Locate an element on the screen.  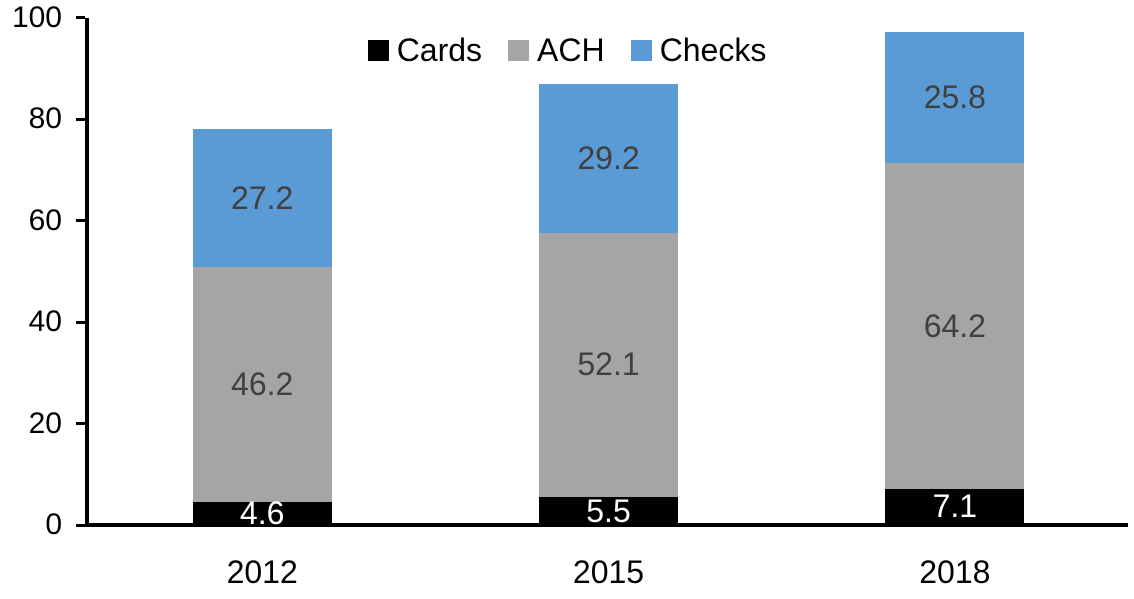
y-axis-tick-label: 40 is located at coordinates (45, 321).